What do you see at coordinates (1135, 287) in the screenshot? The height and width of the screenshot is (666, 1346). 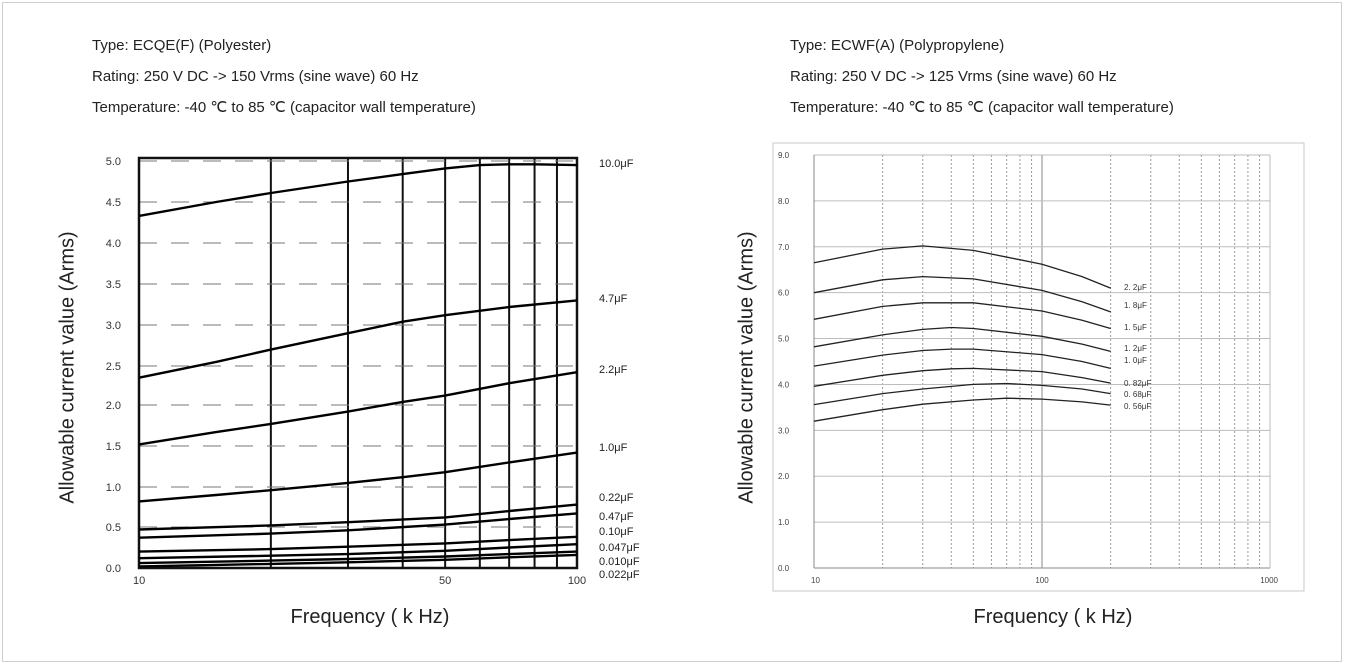 I see `right-series-label-2-2-f: 2. 2μF` at bounding box center [1135, 287].